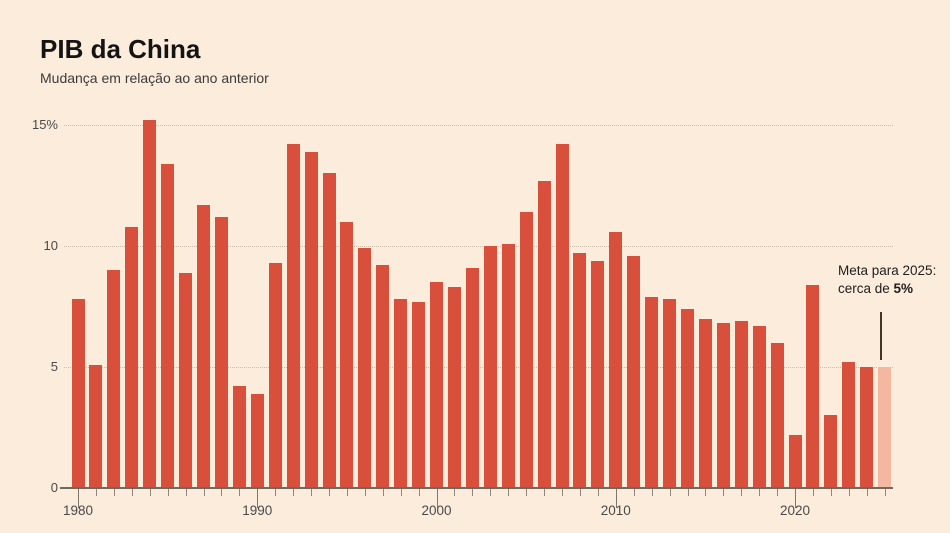 This screenshot has width=950, height=533. What do you see at coordinates (723, 405) in the screenshot?
I see `bar-2016` at bounding box center [723, 405].